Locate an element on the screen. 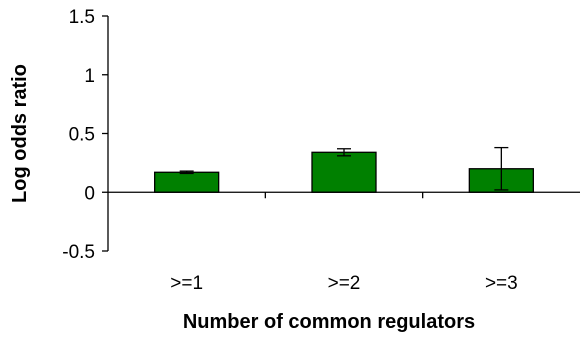  y-tick-label: 0.5 is located at coordinates (82, 135).